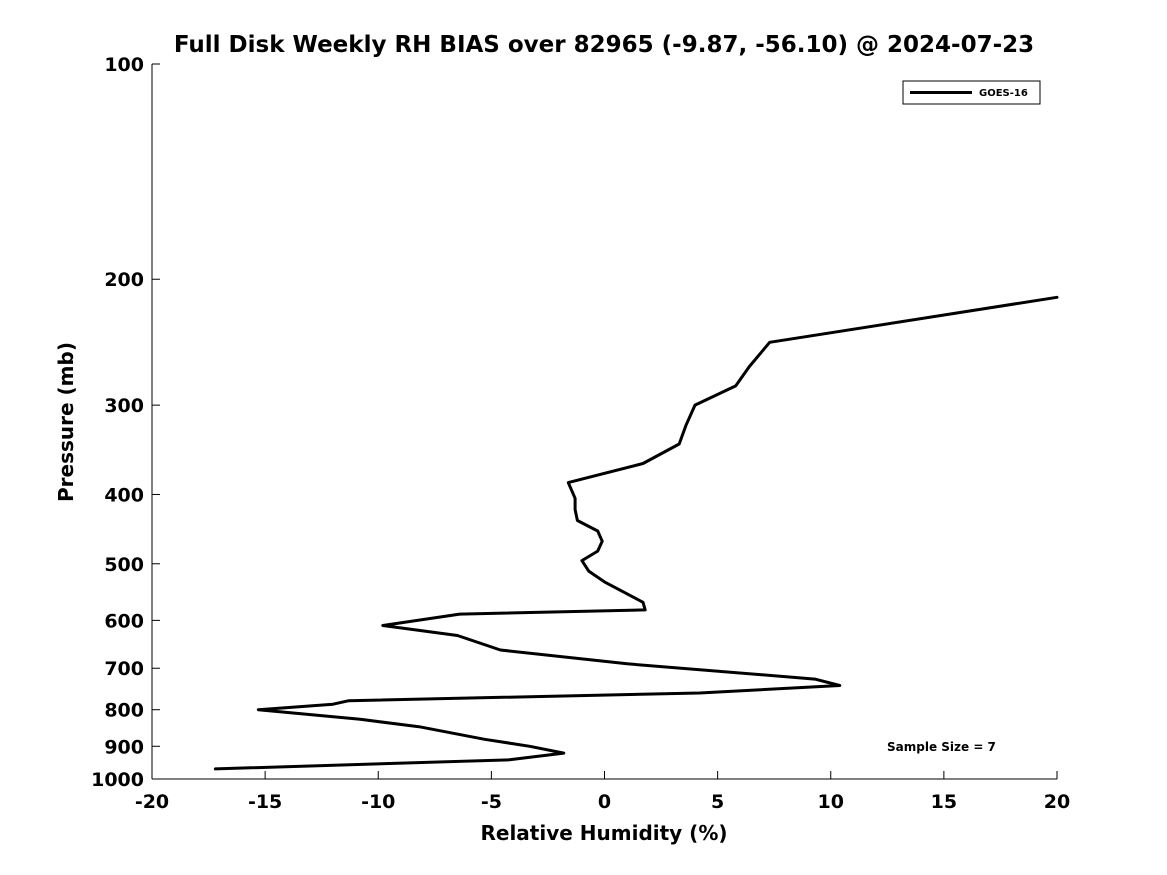  I want to click on y-axis-title: Pressure (mb), so click(66, 422).